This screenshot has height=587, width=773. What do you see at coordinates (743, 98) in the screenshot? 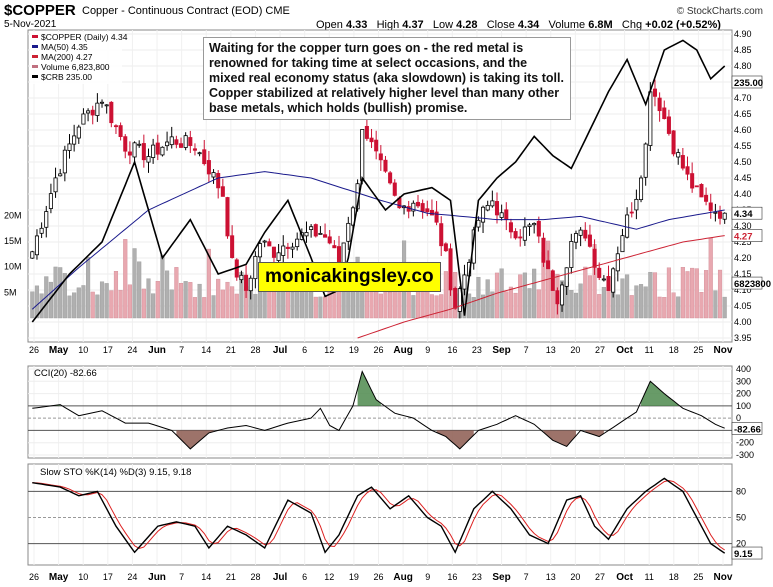
I see `price-tick-label: 4.70` at bounding box center [743, 98].